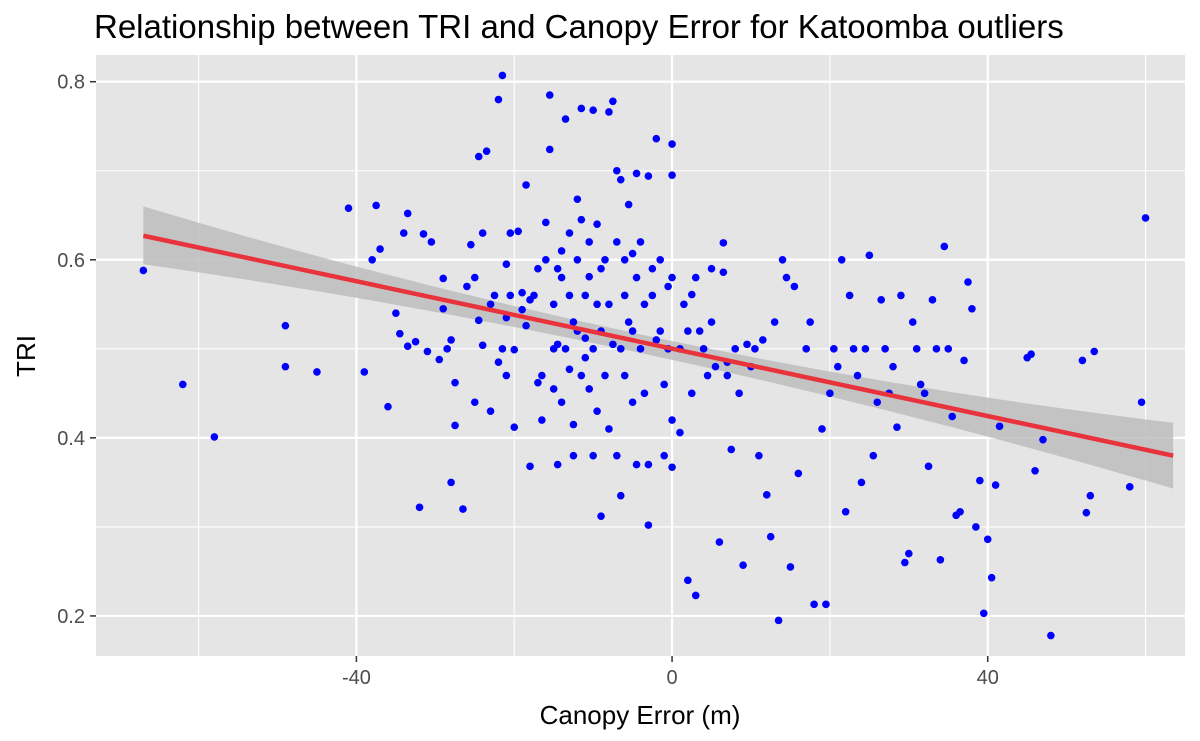 Image resolution: width=1200 pixels, height=741 pixels. I want to click on y-axis: 0.2 0.4 0.6 0.8, so click(76, 350).